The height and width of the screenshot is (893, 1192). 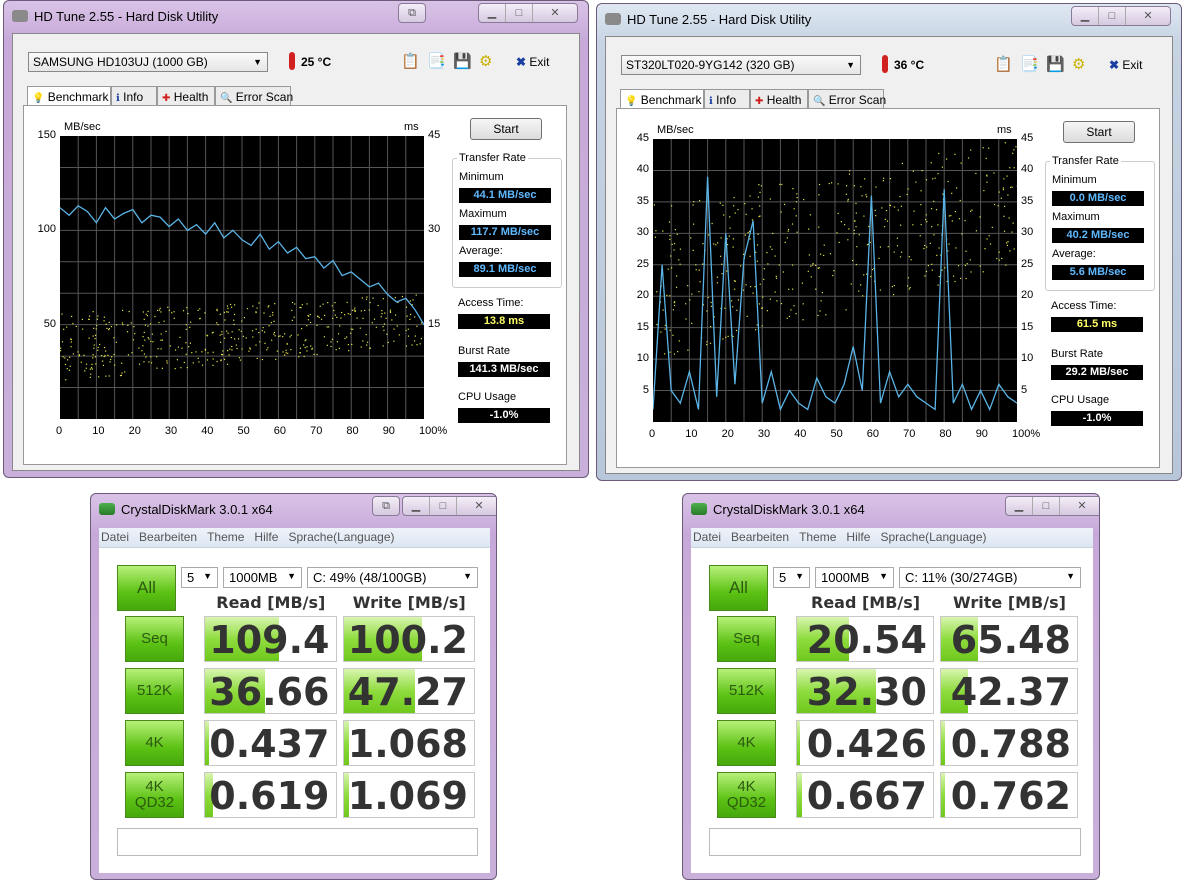 What do you see at coordinates (392, 577) in the screenshot?
I see `drive-select: C: 49% (48/100GB) ▼` at bounding box center [392, 577].